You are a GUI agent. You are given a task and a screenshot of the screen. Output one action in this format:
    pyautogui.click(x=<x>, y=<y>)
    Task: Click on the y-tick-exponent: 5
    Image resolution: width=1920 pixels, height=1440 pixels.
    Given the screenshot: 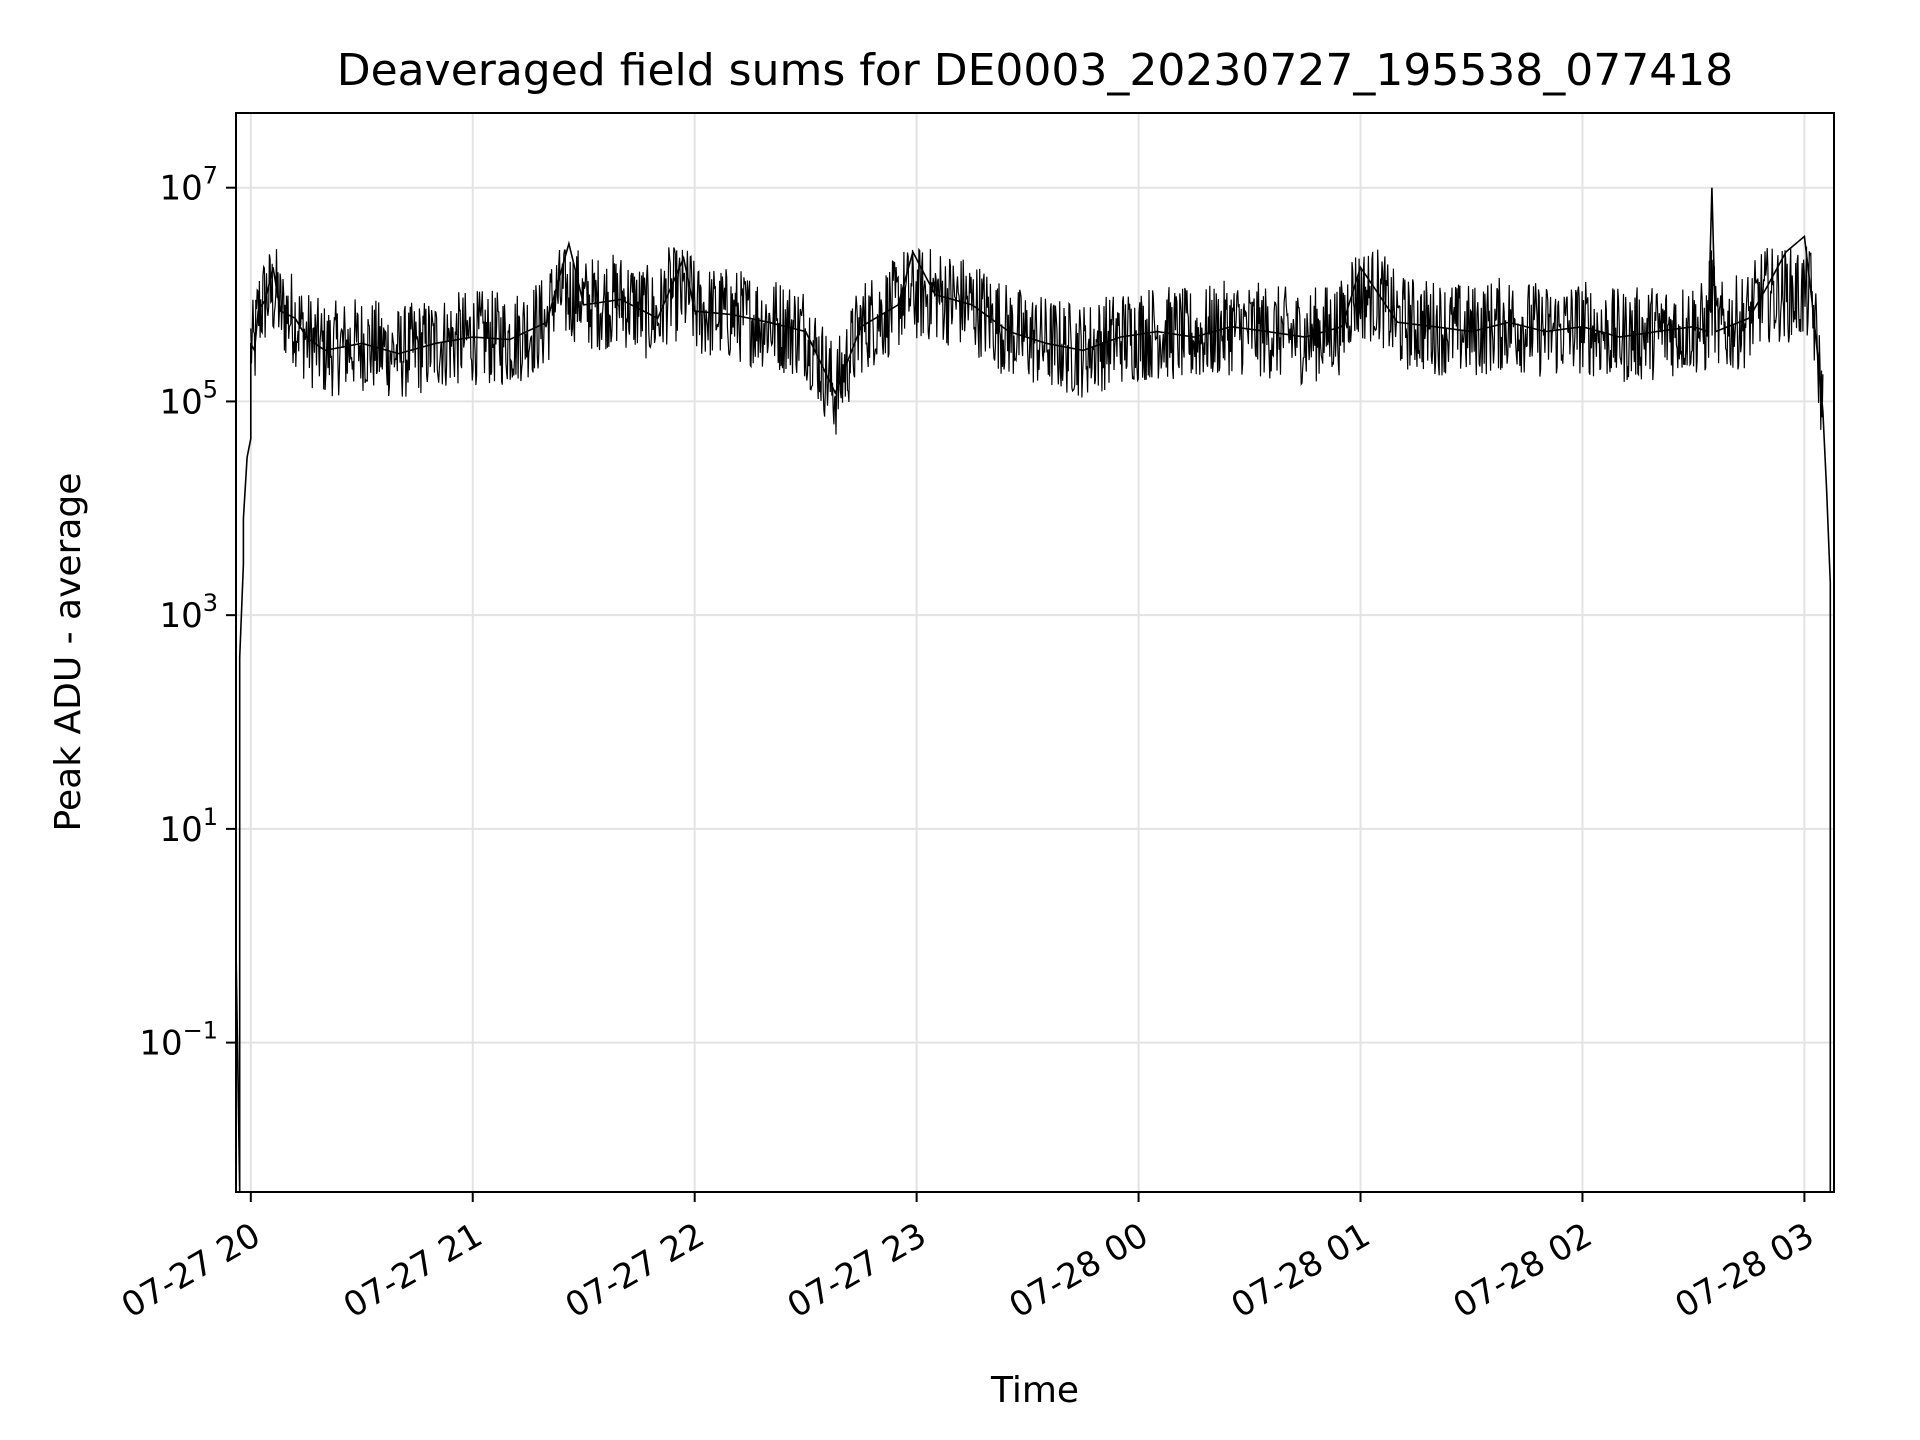 What is the action you would take?
    pyautogui.click(x=210, y=389)
    